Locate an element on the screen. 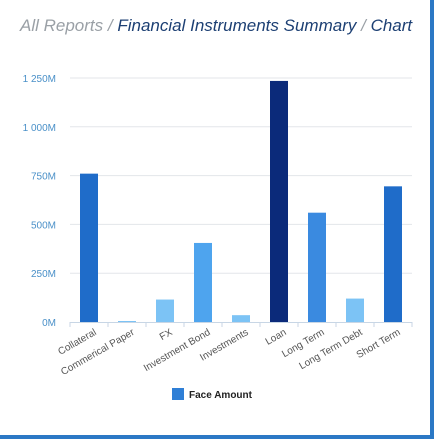 The image size is (434, 439). y-tick-label: 1 000M is located at coordinates (39, 128).